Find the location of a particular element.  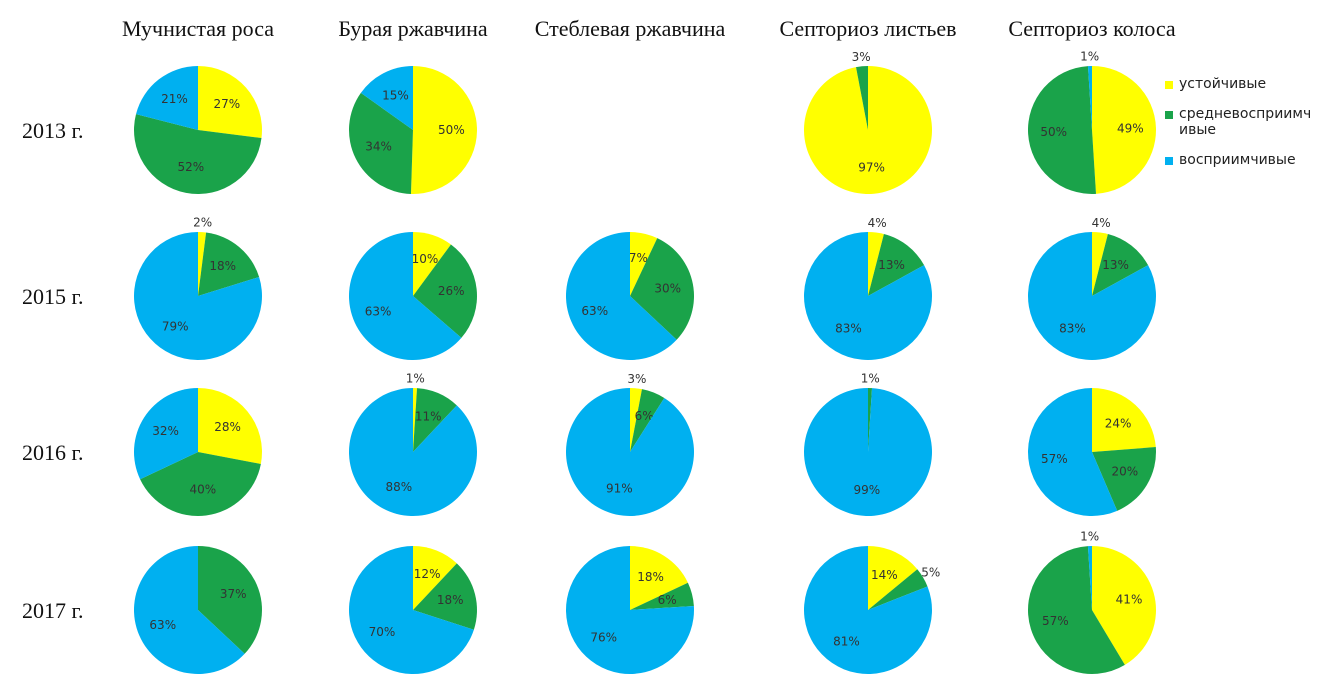

data-label: 81% is located at coordinates (846, 641).